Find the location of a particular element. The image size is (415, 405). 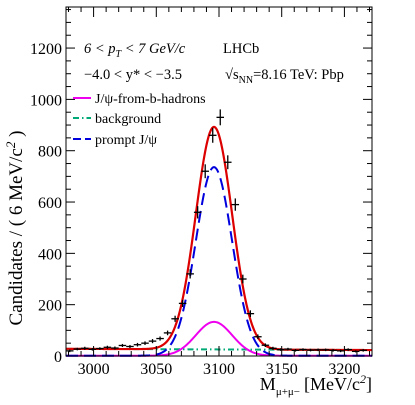

annotation-rapidity: −4.0 < y* < −3.5 is located at coordinates (133, 75).